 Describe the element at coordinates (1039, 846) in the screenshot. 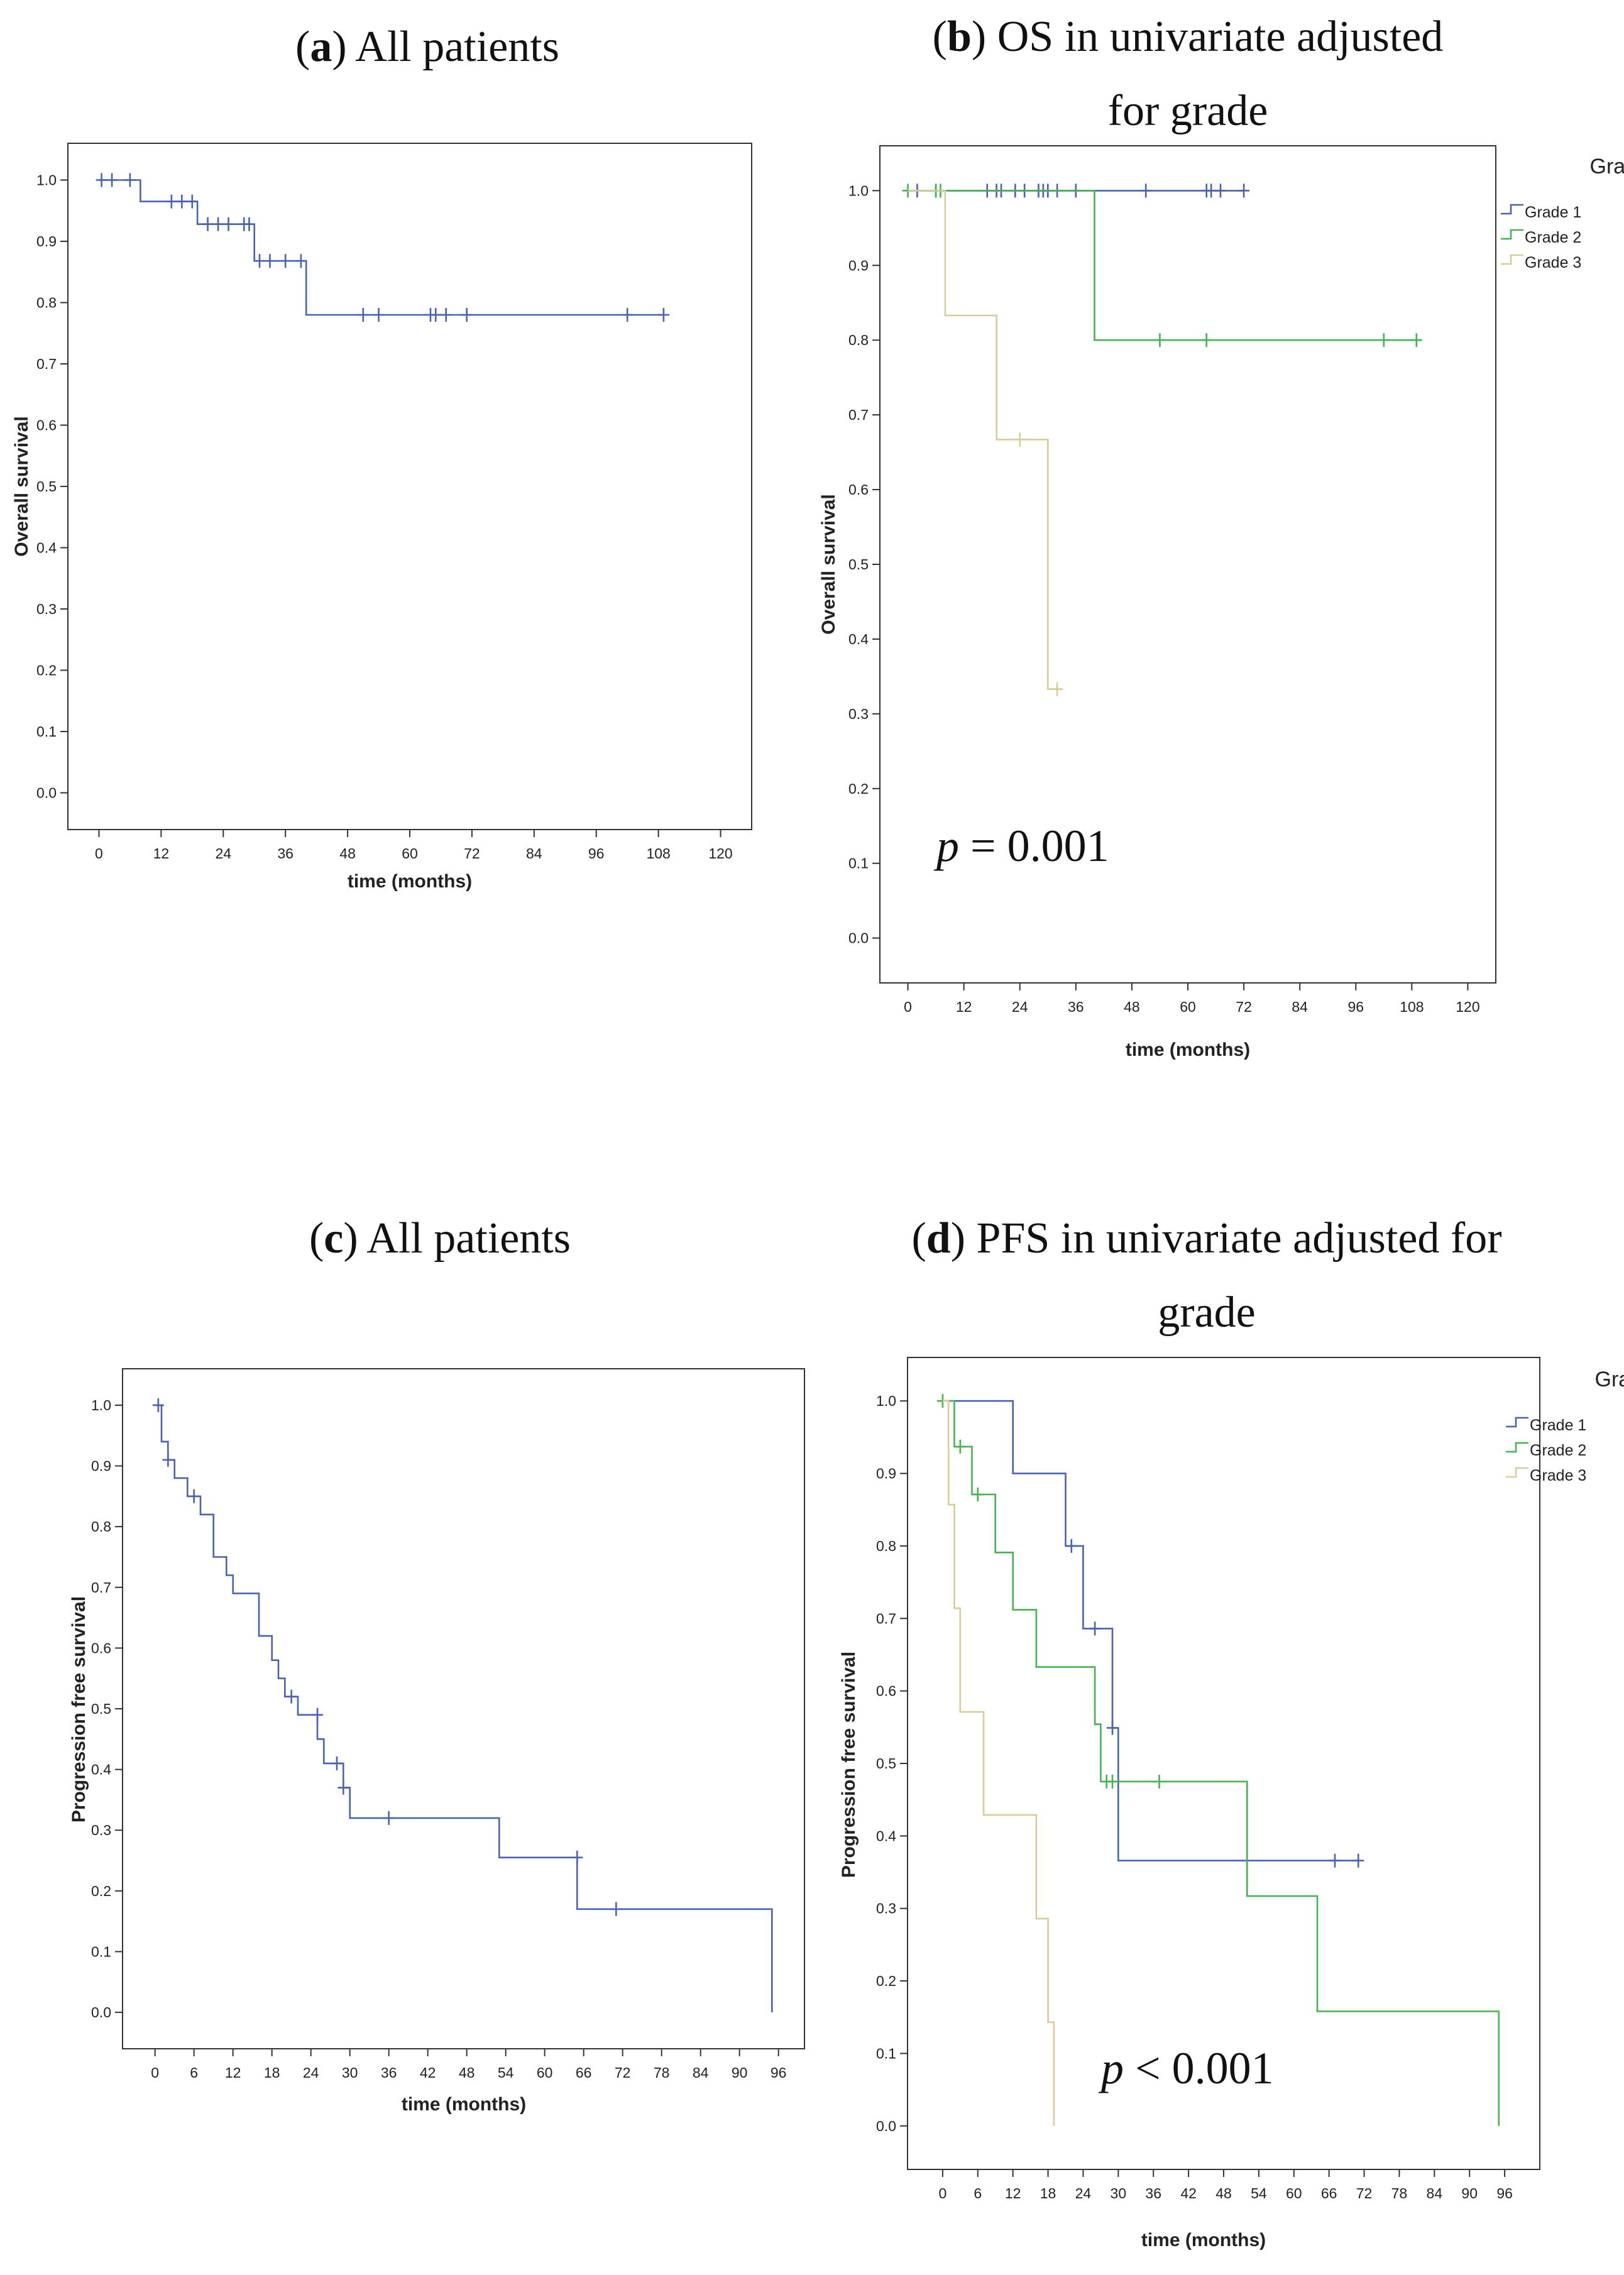

I see `panel-b-pvalue-text: = 0.001` at that location.